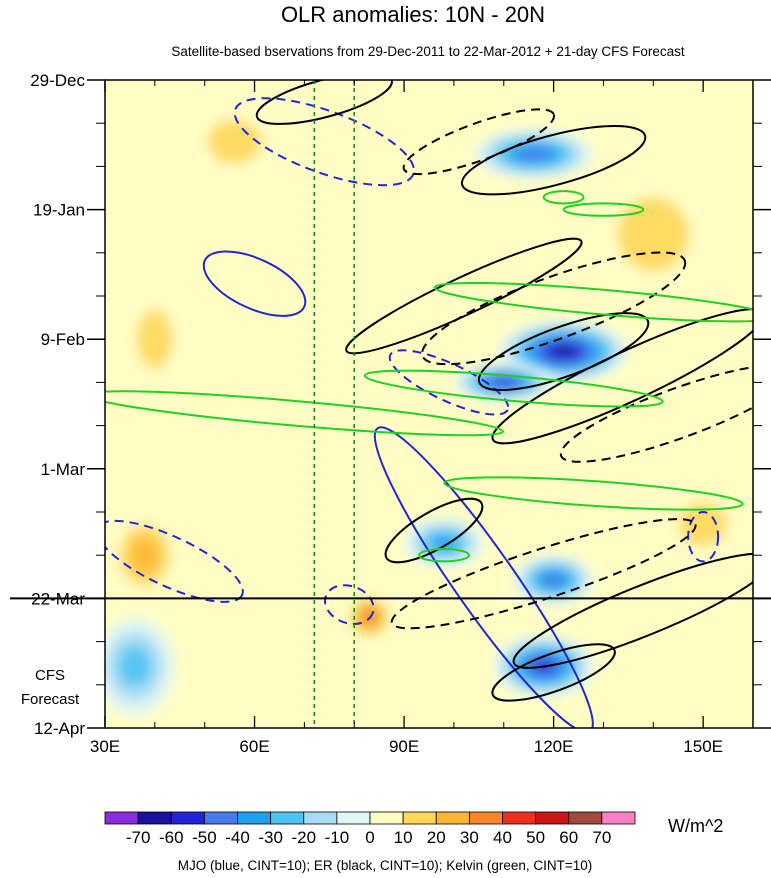 This screenshot has height=878, width=771. I want to click on reference-lines, so click(334, 404).